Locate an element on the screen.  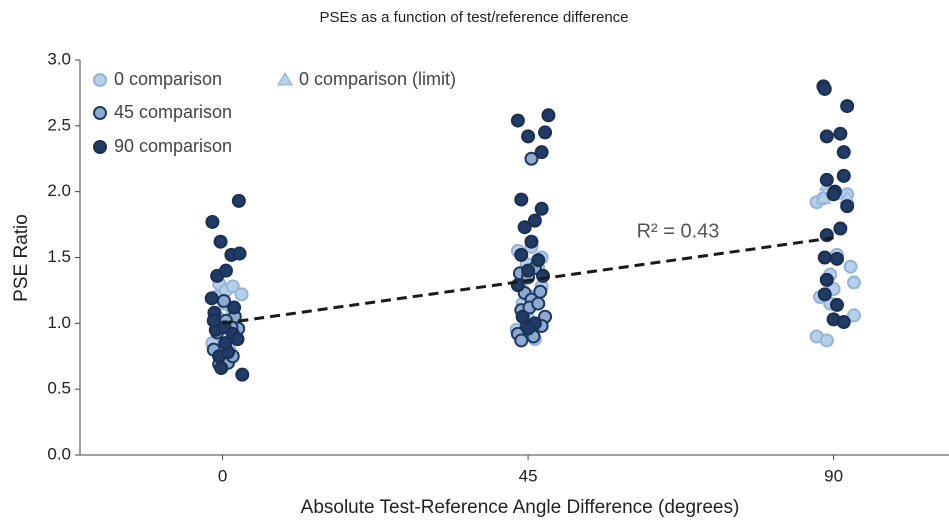
y-tick-label: 0.0 is located at coordinates (59, 453).